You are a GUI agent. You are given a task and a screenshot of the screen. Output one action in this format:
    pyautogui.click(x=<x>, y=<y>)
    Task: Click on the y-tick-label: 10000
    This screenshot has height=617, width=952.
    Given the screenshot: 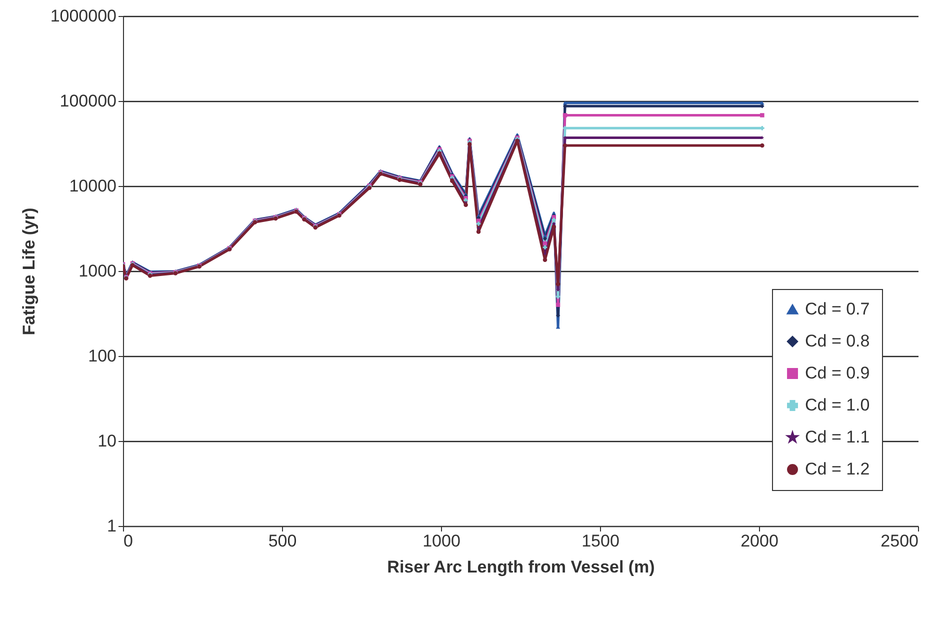 What is the action you would take?
    pyautogui.click(x=92, y=186)
    